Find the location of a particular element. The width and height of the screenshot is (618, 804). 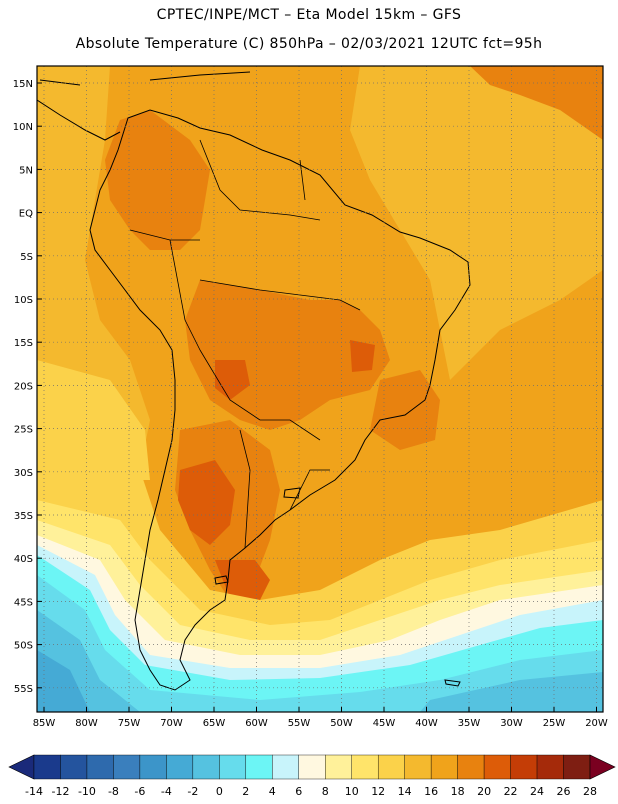

lon-label: 20W is located at coordinates (596, 723).